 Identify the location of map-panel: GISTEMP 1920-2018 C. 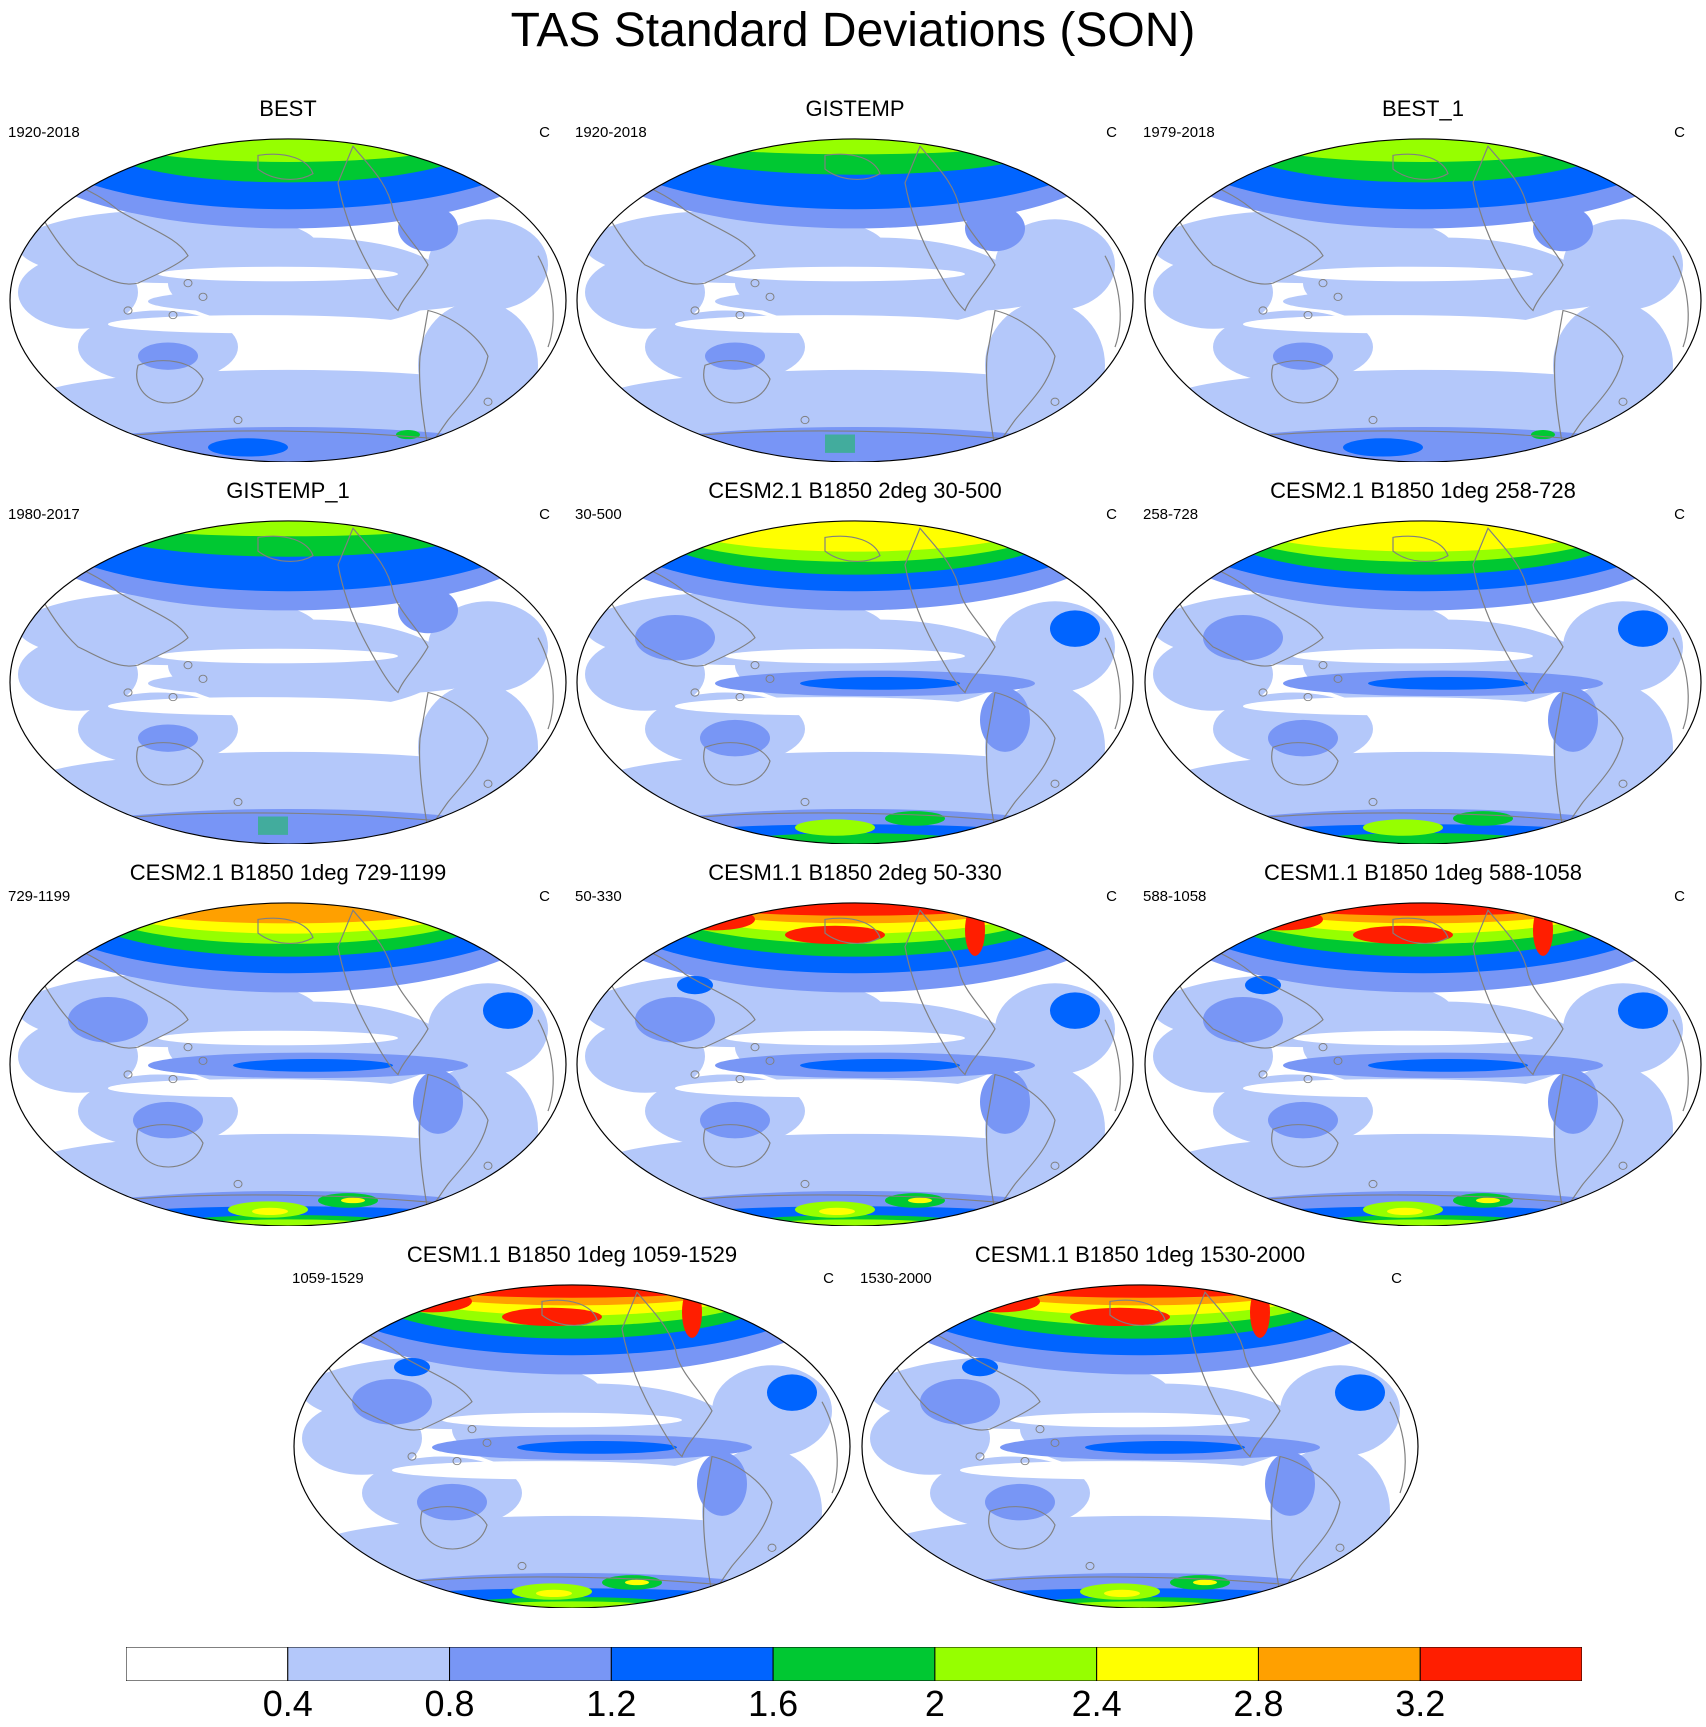
(855, 279).